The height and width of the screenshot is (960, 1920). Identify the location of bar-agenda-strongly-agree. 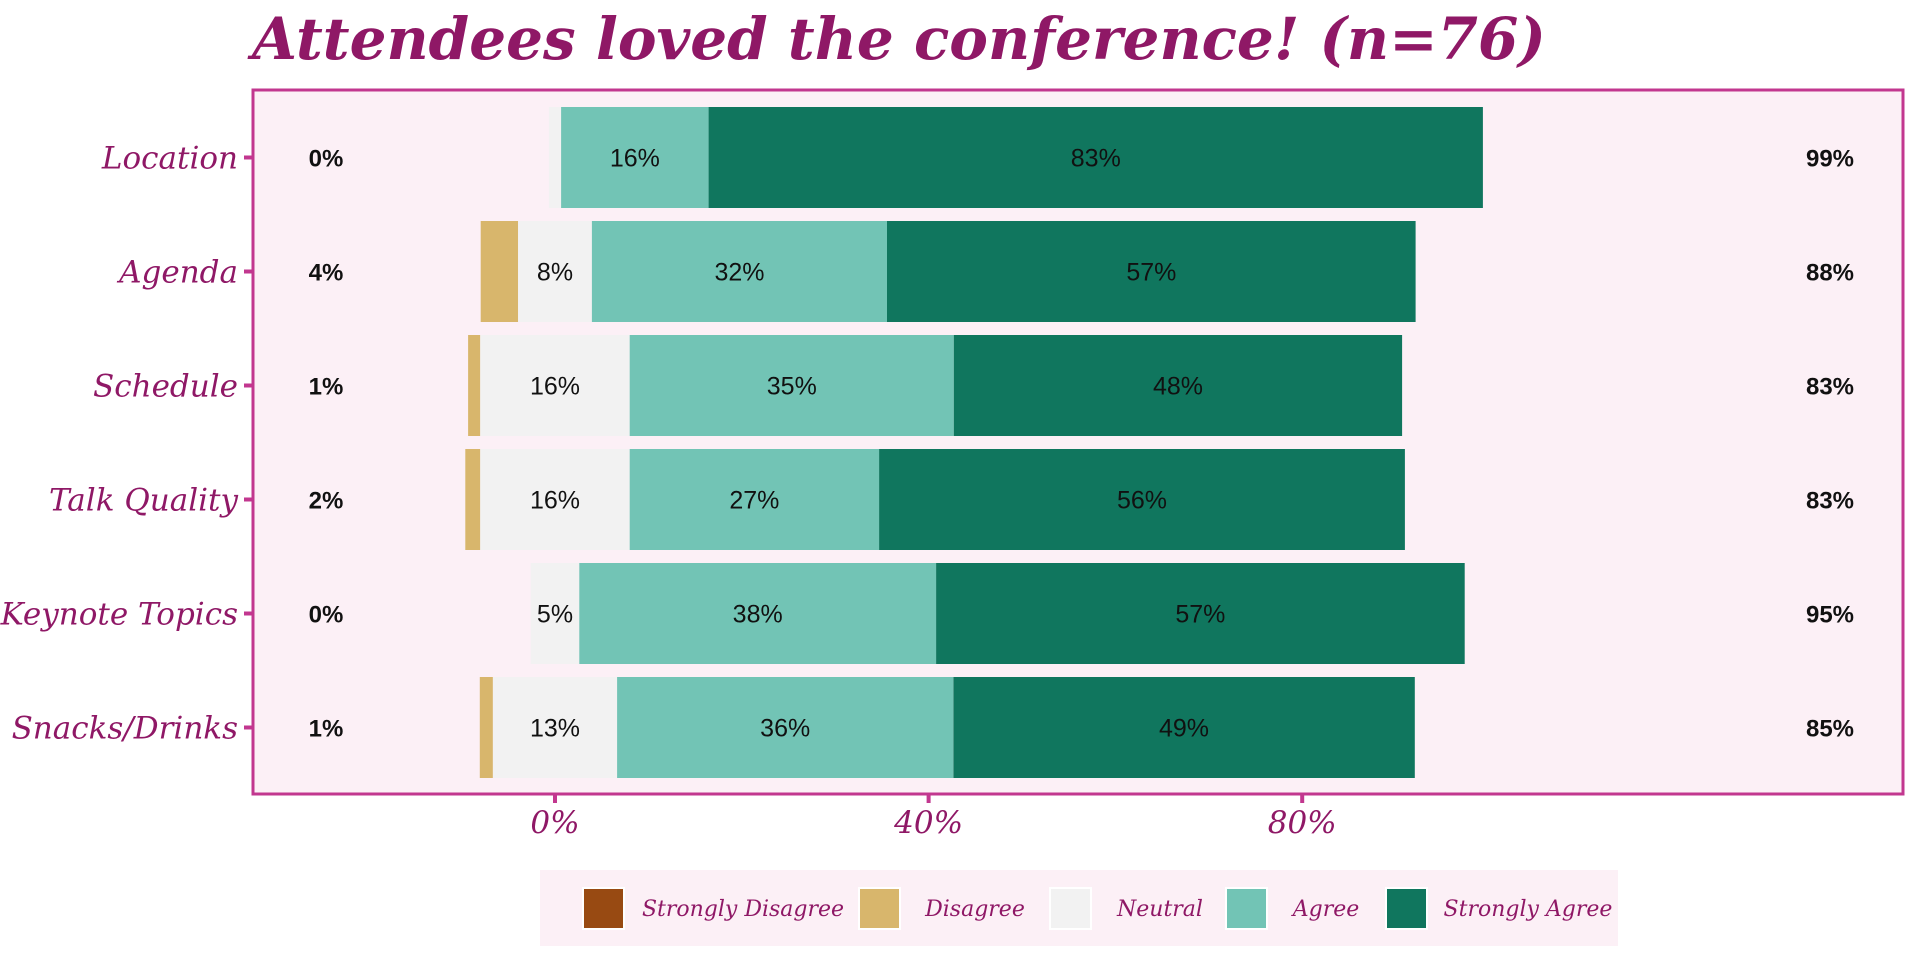
(1151, 271).